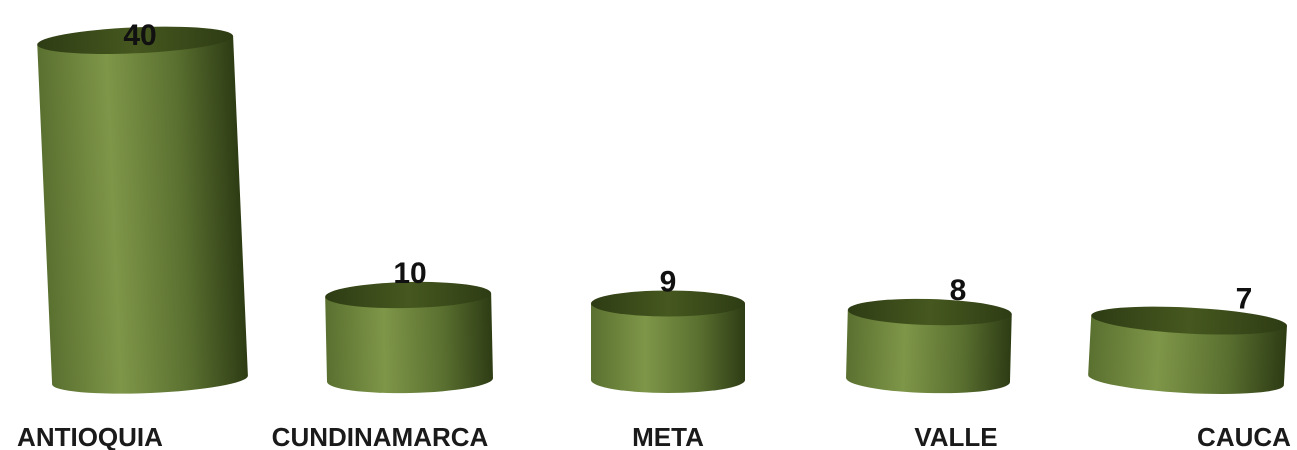 Image resolution: width=1297 pixels, height=450 pixels. What do you see at coordinates (955, 436) in the screenshot?
I see `category-label-valle: VALLE` at bounding box center [955, 436].